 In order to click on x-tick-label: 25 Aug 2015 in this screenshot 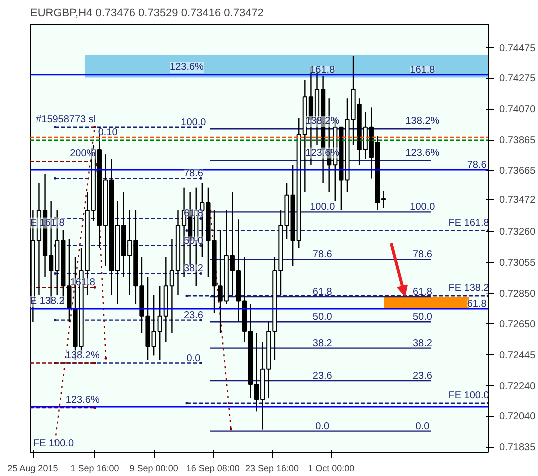, I will do `click(33, 469)`.